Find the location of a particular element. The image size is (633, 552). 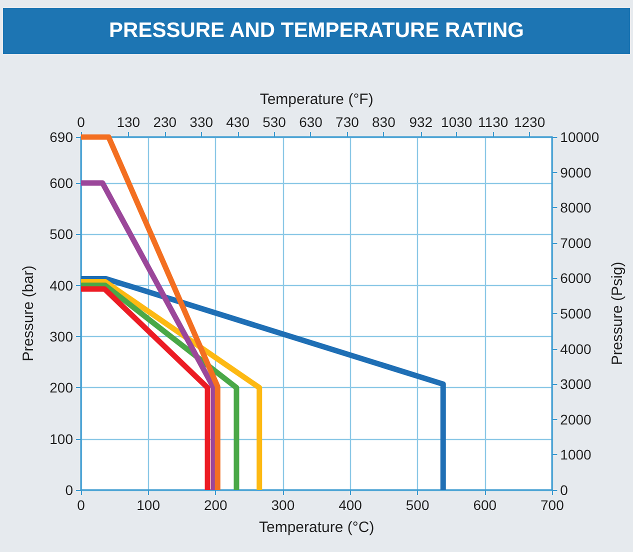

y-tick-label: 400 is located at coordinates (62, 285).